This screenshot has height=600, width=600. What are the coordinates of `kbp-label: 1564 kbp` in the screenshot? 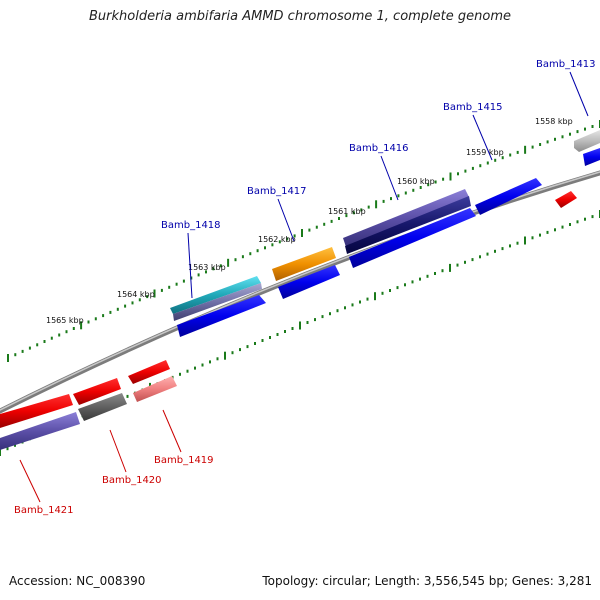 It's located at (136, 294).